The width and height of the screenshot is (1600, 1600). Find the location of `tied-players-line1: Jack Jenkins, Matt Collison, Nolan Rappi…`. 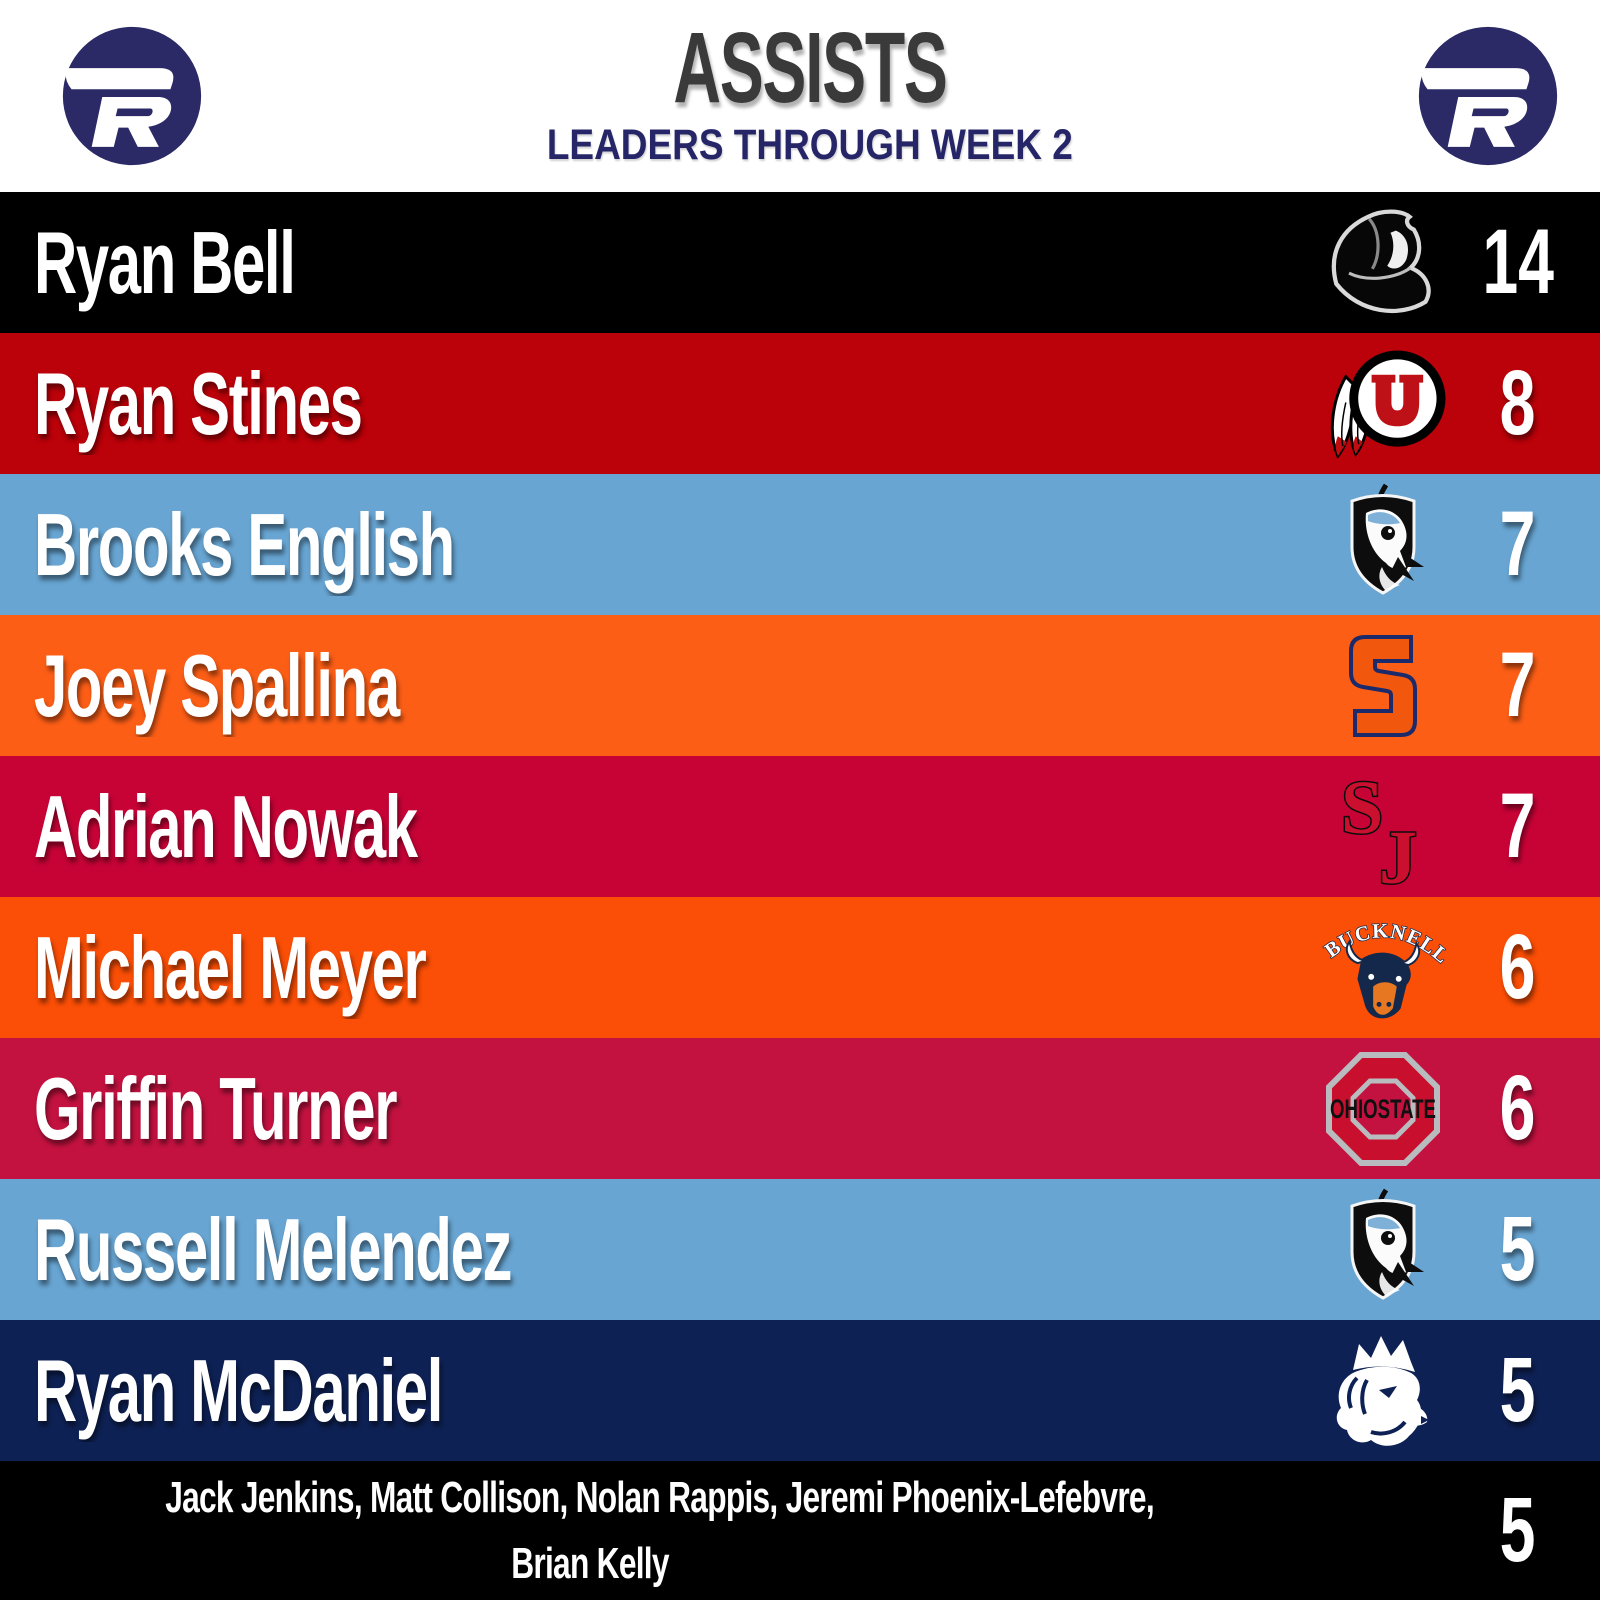

tied-players-line1: Jack Jenkins, Matt Collison, Nolan Rappi… is located at coordinates (659, 1497).